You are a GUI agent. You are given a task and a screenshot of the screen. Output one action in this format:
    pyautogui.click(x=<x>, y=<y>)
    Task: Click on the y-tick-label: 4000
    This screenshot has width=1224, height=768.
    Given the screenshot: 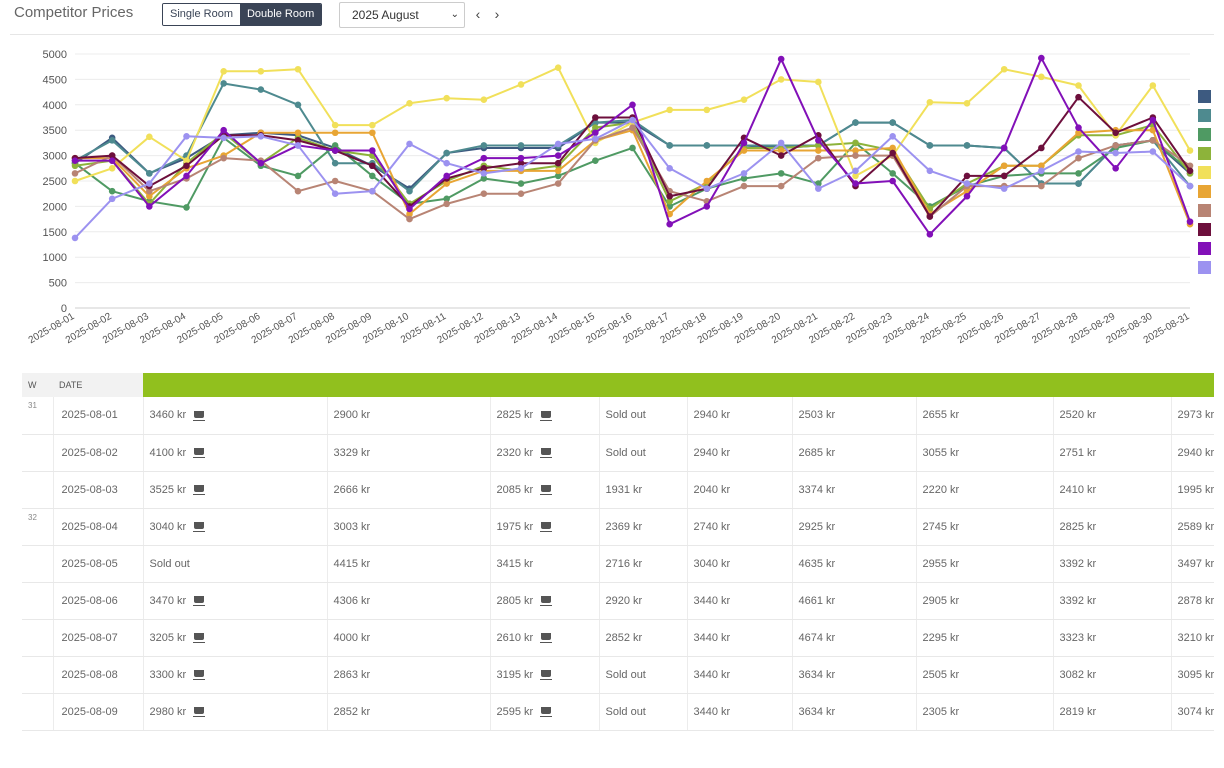 What is the action you would take?
    pyautogui.click(x=55, y=106)
    